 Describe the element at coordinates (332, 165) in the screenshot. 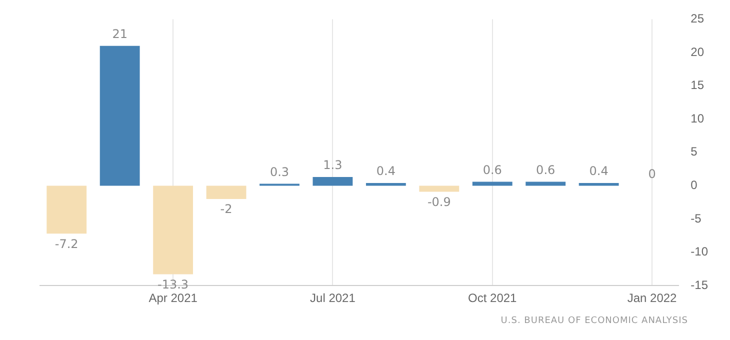

I see `data-label: 1.3` at that location.